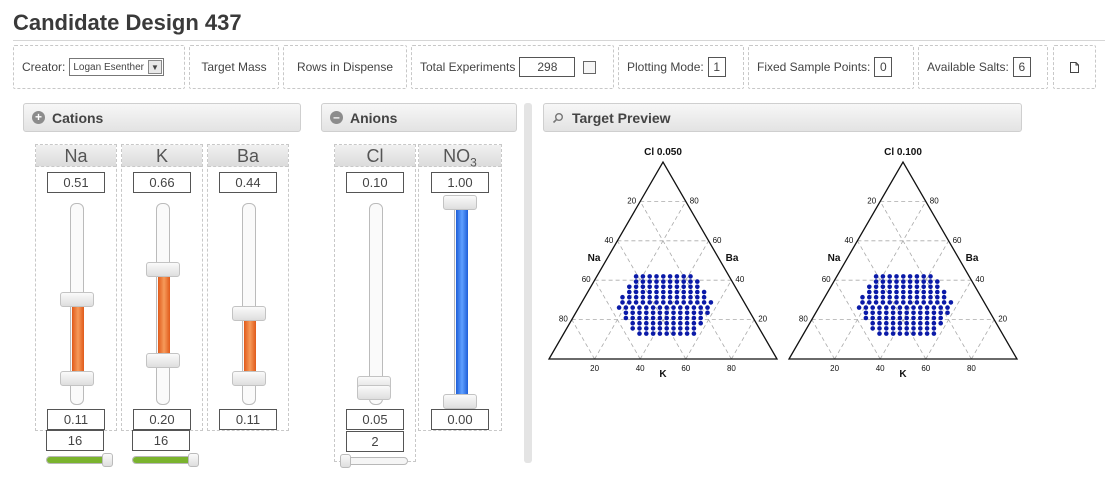 This screenshot has height=482, width=1105. I want to click on target-mass-button: Target Mass, so click(234, 67).